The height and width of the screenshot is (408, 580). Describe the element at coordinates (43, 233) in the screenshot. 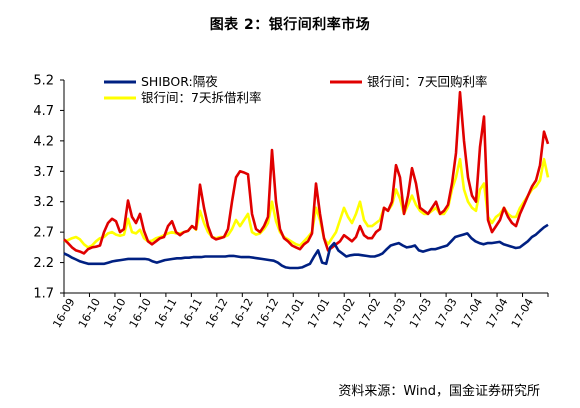

I see `y-tick-label: 2.7` at that location.